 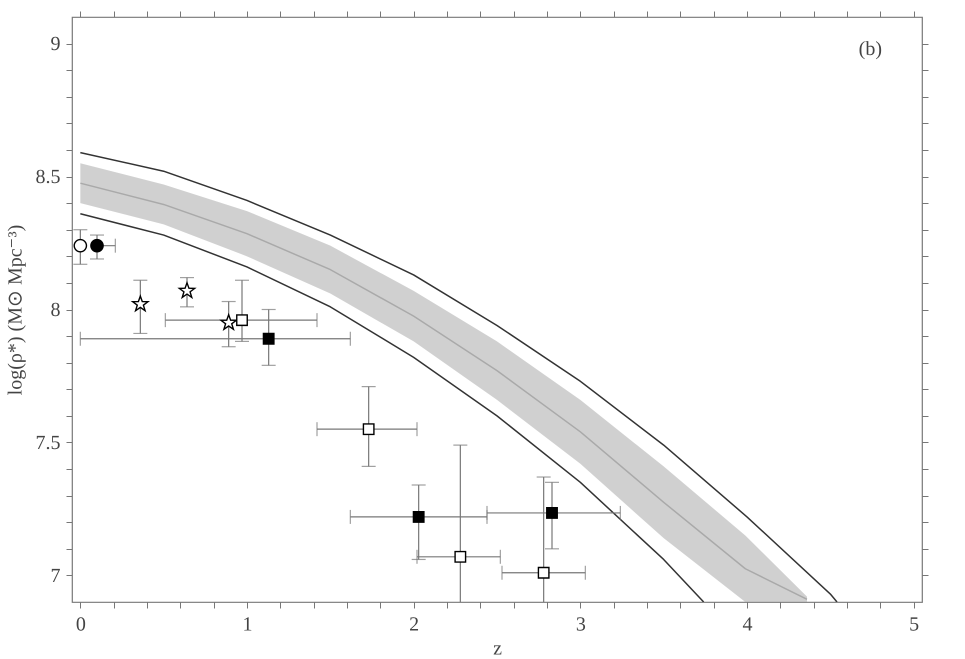 I want to click on y-tick-label: 9, so click(x=55, y=44).